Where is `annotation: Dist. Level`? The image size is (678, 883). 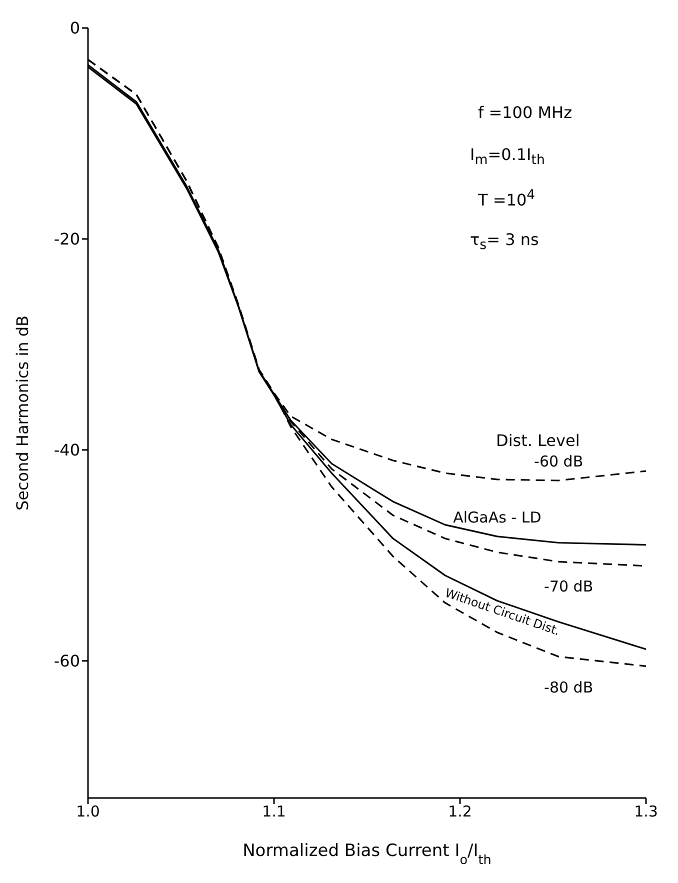 annotation: Dist. Level is located at coordinates (538, 440).